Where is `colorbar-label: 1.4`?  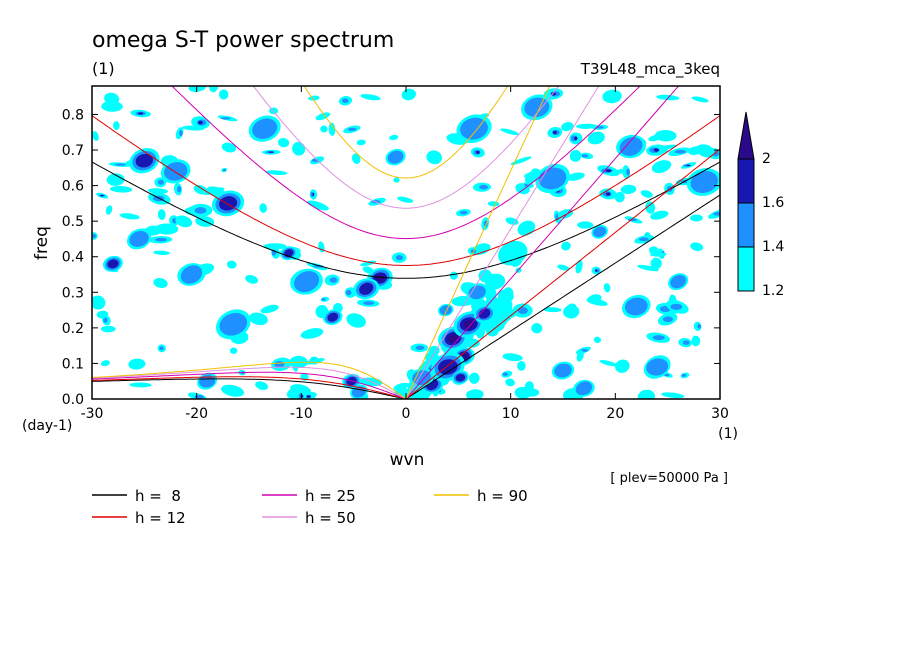 colorbar-label: 1.4 is located at coordinates (773, 247).